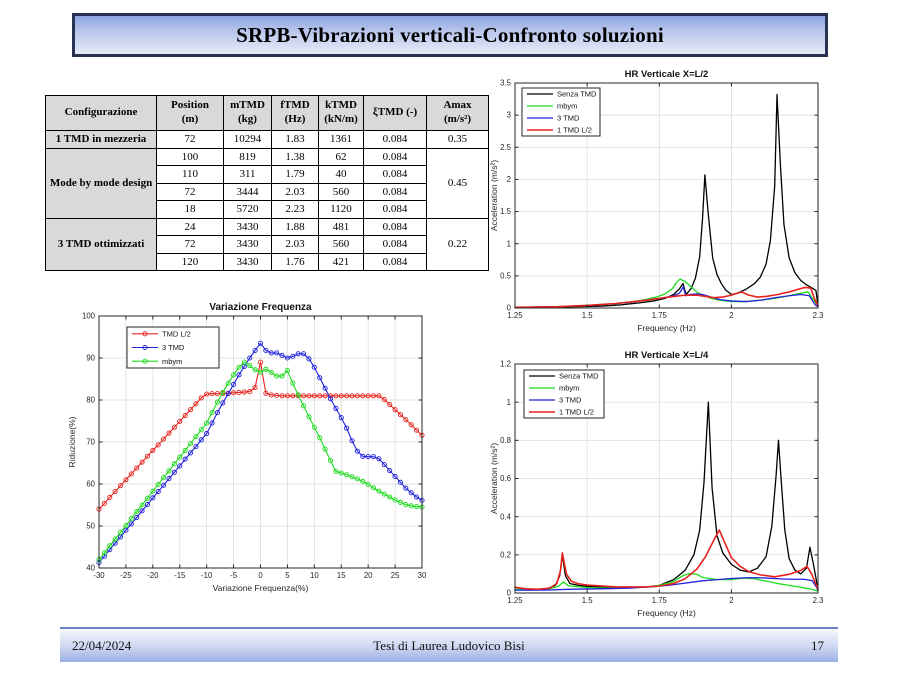 Image resolution: width=900 pixels, height=676 pixels. I want to click on svg-text: 25, so click(395, 575).